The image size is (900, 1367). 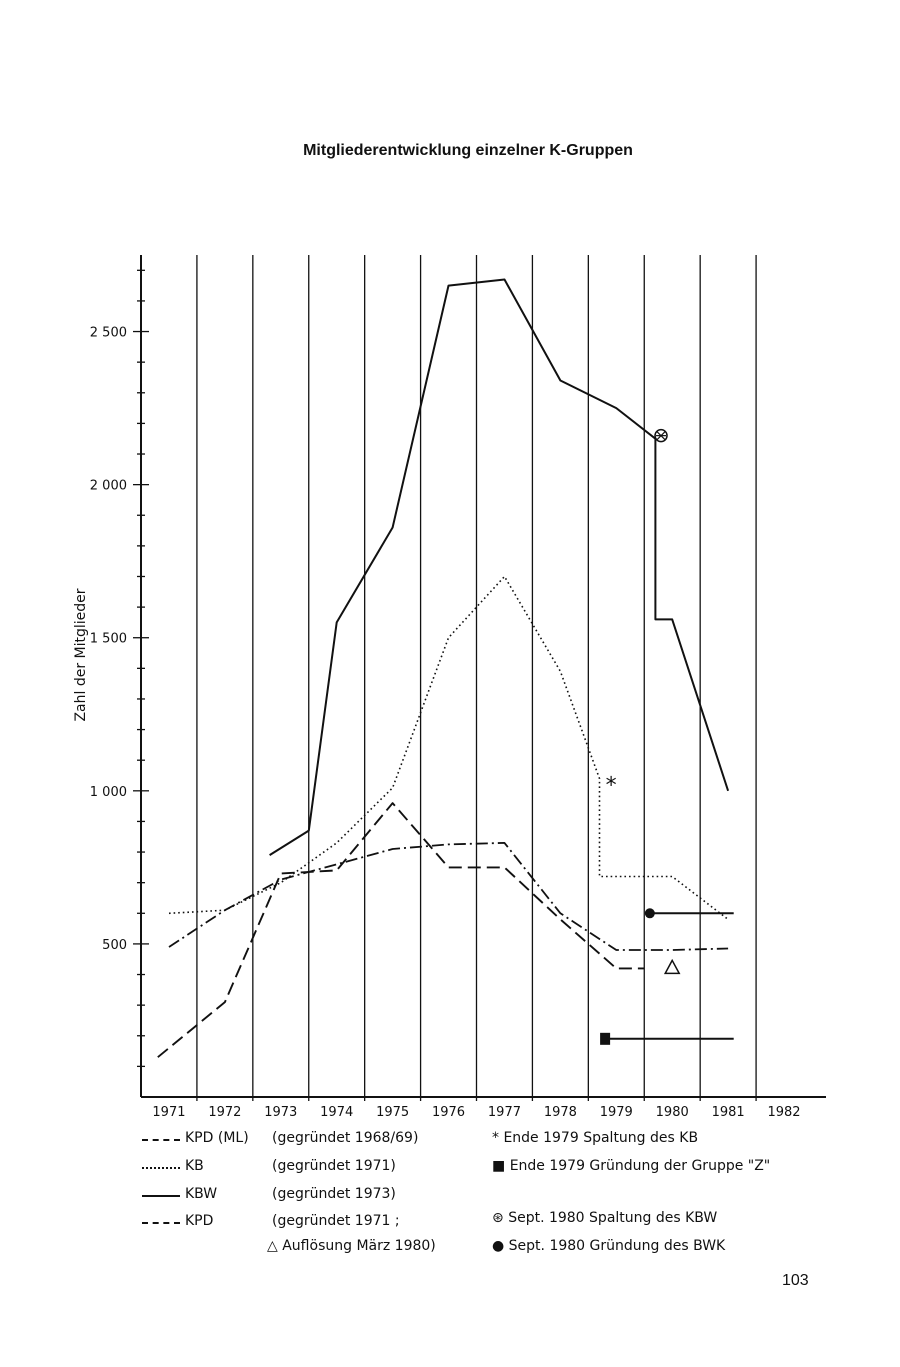 I want to click on legend-entry: KB (gegründet 1971), so click(x=302, y=1168).